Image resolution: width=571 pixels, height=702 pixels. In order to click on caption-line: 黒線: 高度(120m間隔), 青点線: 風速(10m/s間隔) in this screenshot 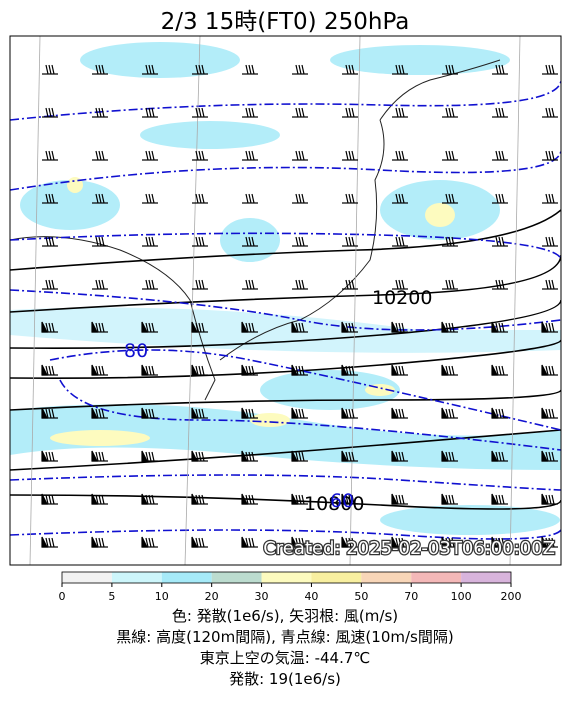, I will do `click(284, 637)`.